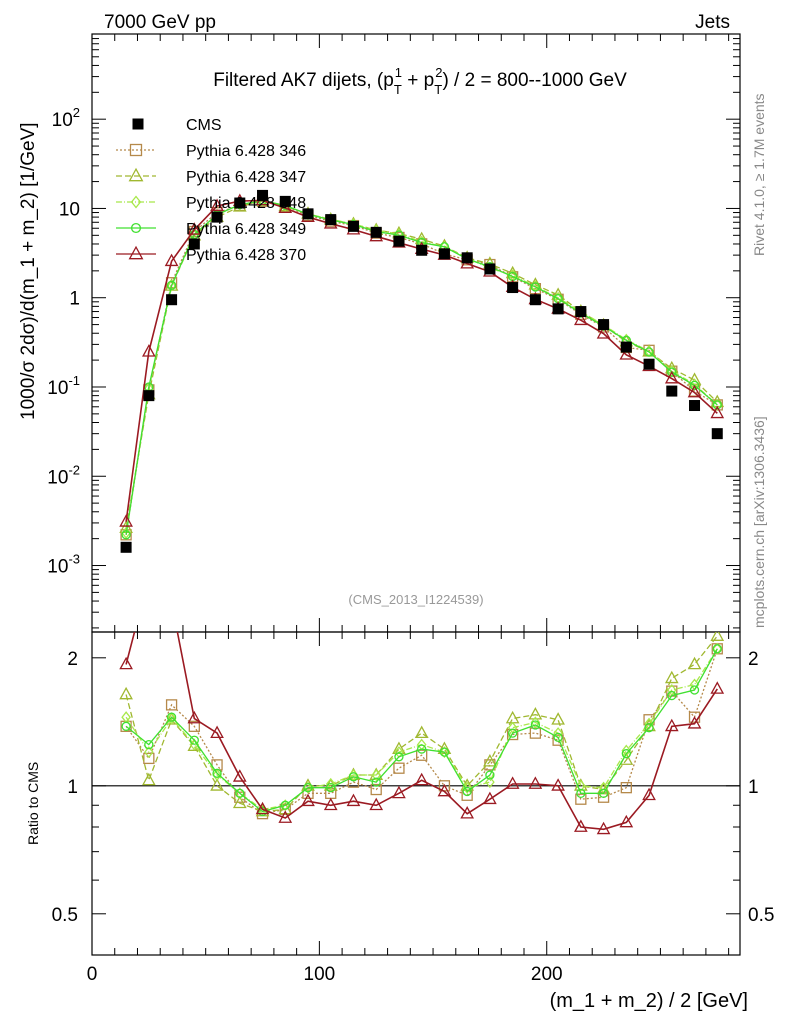  Describe the element at coordinates (63, 475) in the screenshot. I see `y-tick-label: 10⁻²` at that location.